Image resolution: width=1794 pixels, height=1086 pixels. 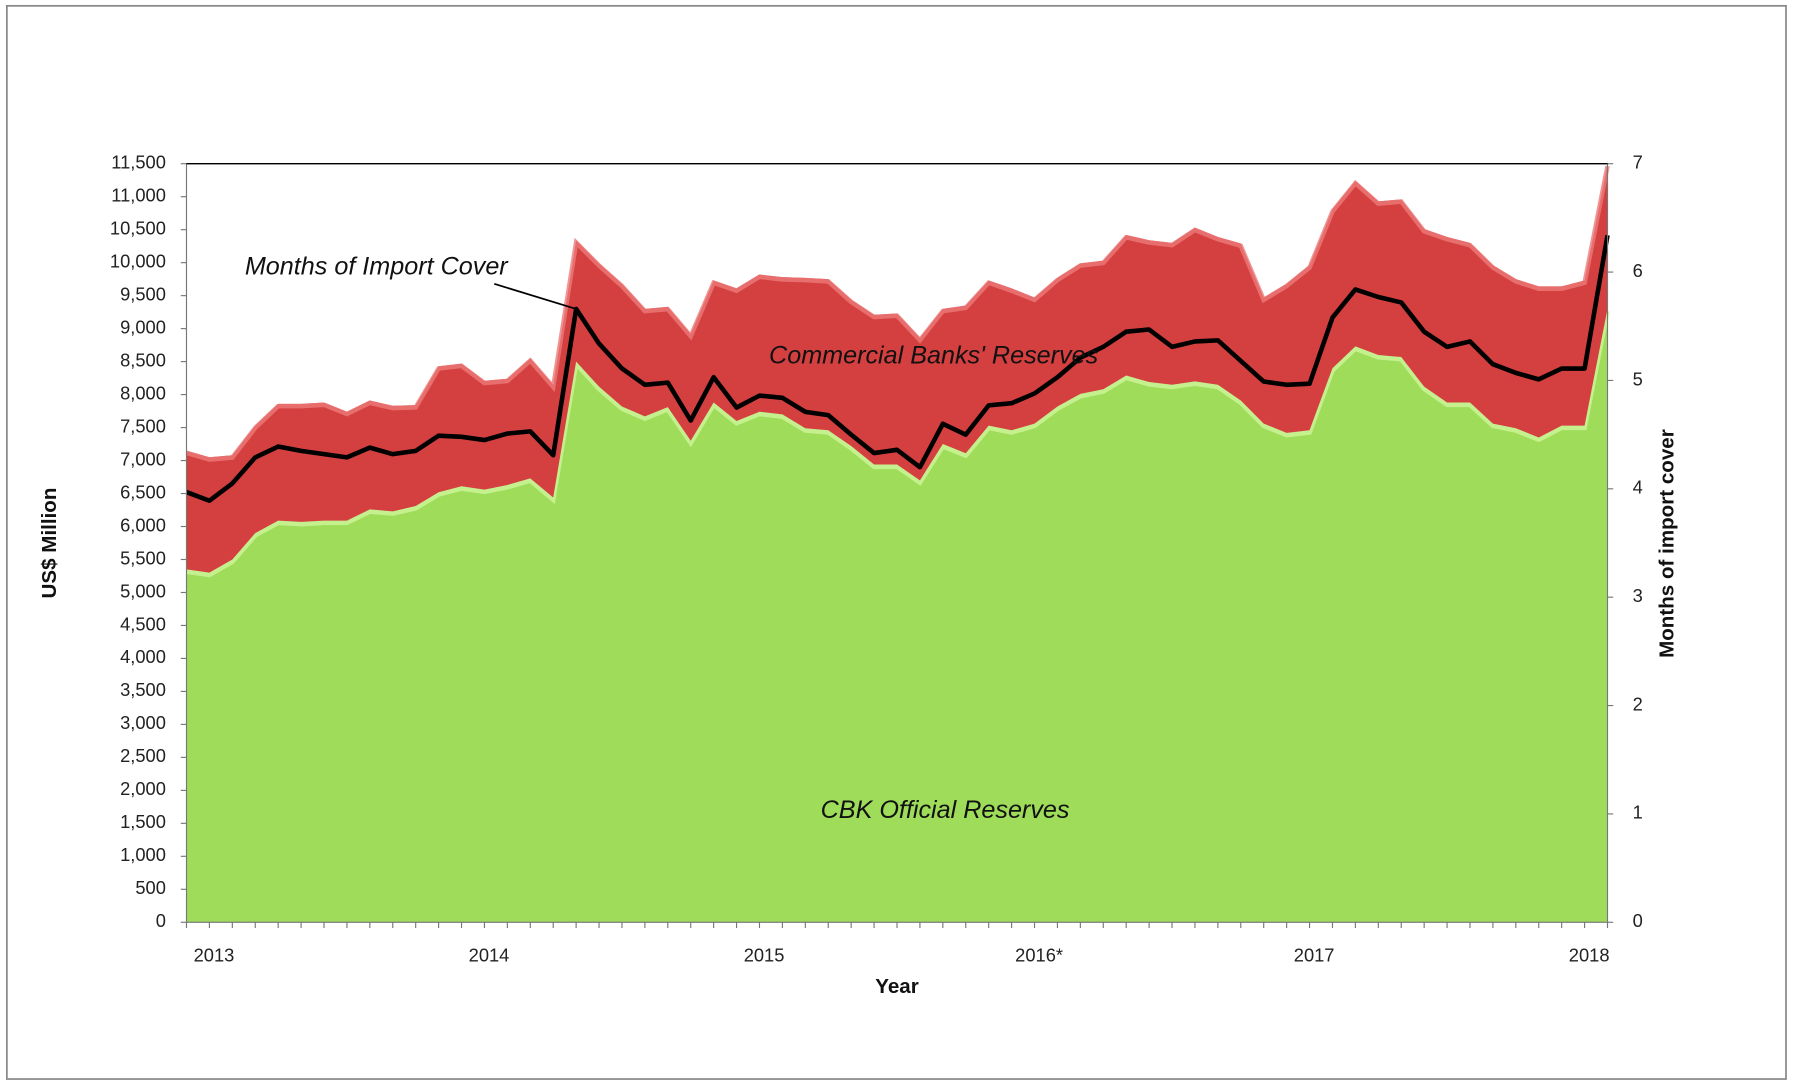 What do you see at coordinates (1667, 543) in the screenshot?
I see `y2-axis-label: Months of import cover` at bounding box center [1667, 543].